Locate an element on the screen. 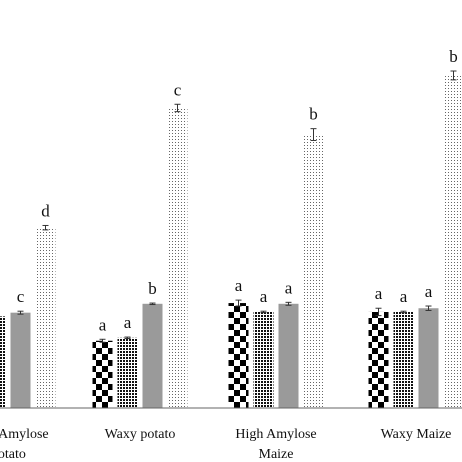 This screenshot has height=462, width=462. category-label: Potato is located at coordinates (13, 454).